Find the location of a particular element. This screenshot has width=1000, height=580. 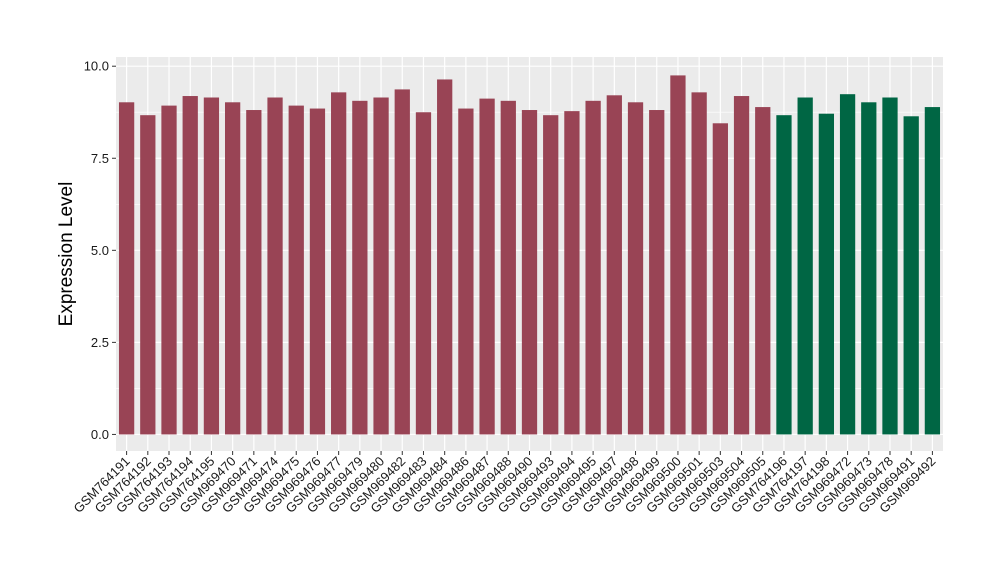

bar-GSM969499 is located at coordinates (657, 272).